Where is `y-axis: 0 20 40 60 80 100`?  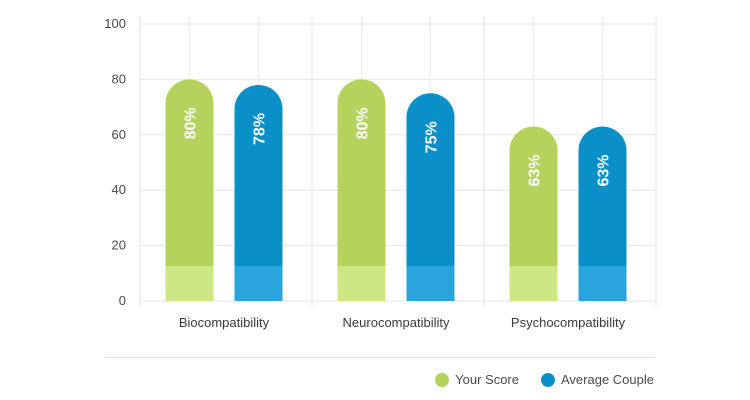
y-axis: 0 20 40 60 80 100 is located at coordinates (115, 162).